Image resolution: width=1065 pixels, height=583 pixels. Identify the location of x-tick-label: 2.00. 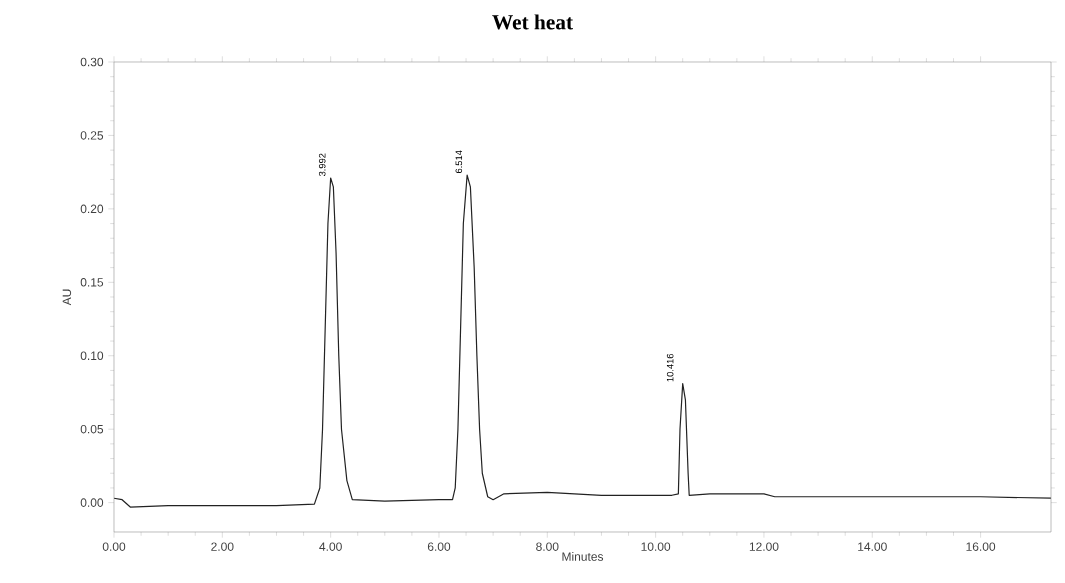
(222, 546).